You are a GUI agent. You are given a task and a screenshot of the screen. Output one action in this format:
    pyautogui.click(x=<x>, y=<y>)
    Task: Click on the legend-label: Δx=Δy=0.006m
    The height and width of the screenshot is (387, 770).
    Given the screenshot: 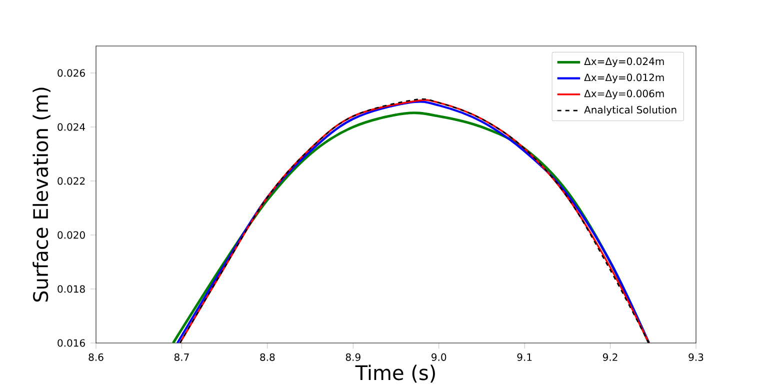 What is the action you would take?
    pyautogui.click(x=624, y=95)
    